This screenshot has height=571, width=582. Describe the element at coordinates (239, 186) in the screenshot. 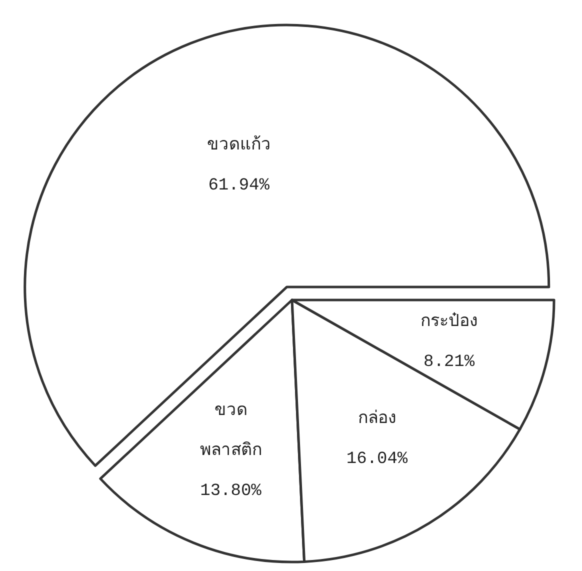

I see `data-label: 61.94%` at that location.